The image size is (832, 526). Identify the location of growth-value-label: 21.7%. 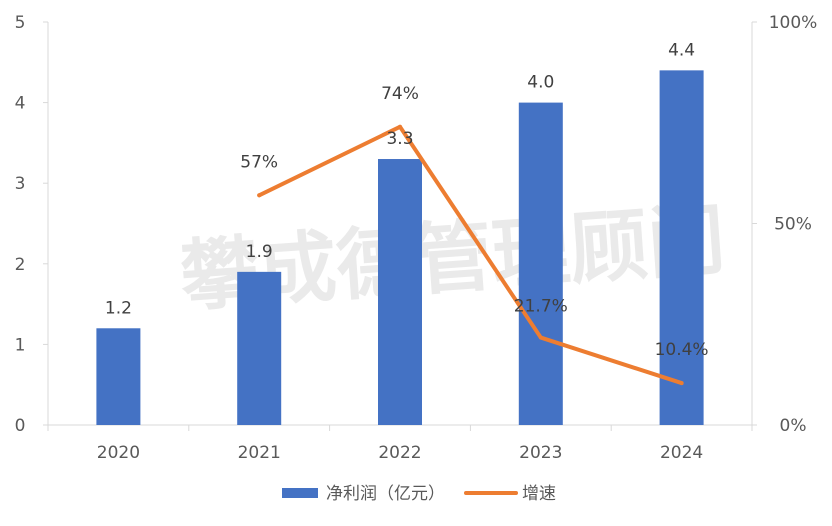
(541, 307).